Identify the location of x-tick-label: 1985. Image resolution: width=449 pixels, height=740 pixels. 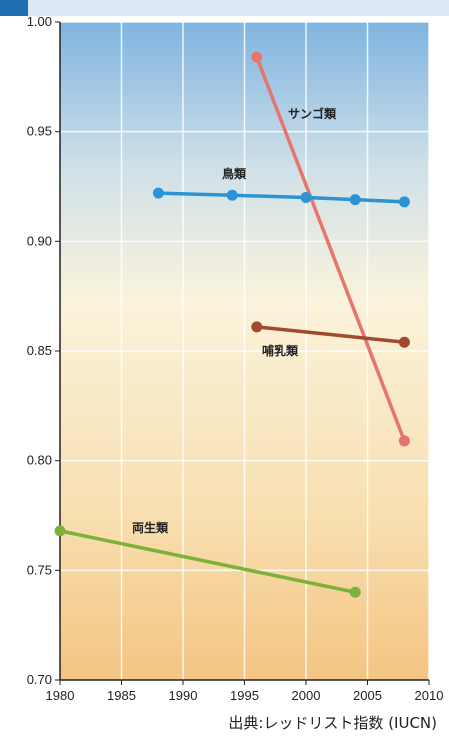
(121, 695).